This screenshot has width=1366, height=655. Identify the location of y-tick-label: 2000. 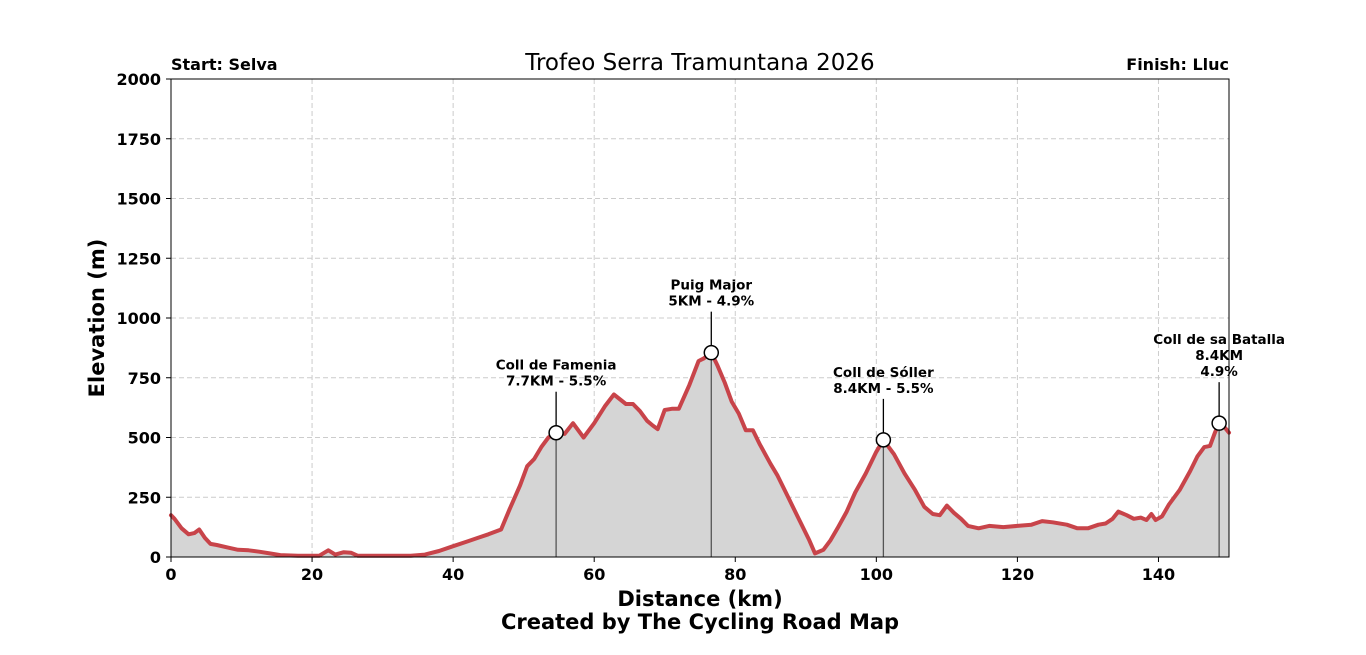
(138, 79).